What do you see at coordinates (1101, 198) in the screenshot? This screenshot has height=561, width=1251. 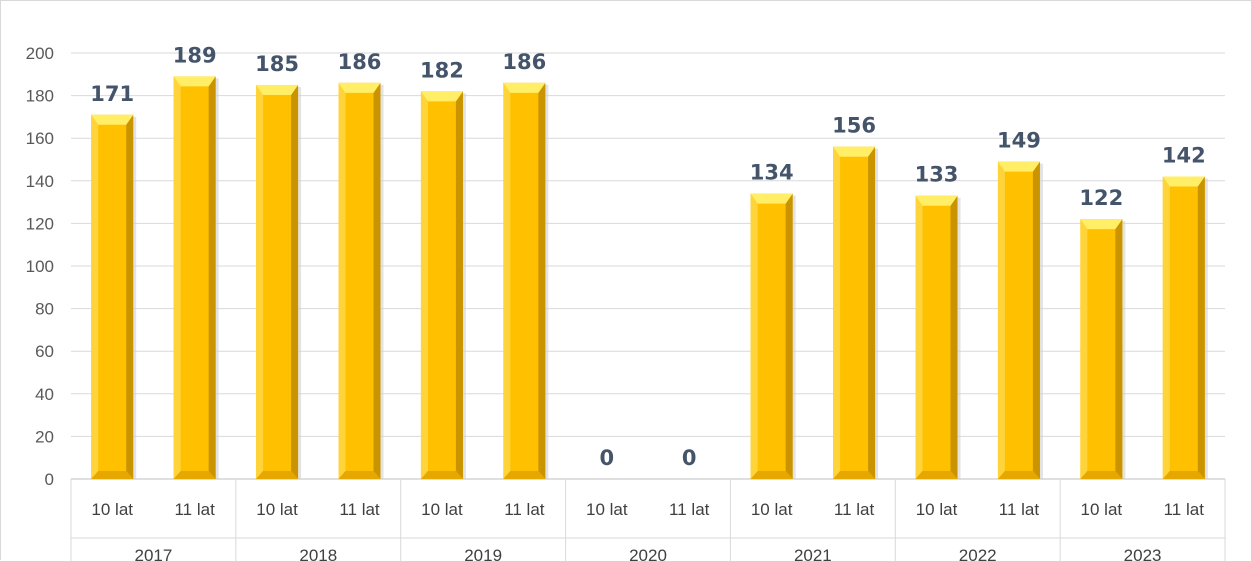 I see `data-label: 122` at bounding box center [1101, 198].